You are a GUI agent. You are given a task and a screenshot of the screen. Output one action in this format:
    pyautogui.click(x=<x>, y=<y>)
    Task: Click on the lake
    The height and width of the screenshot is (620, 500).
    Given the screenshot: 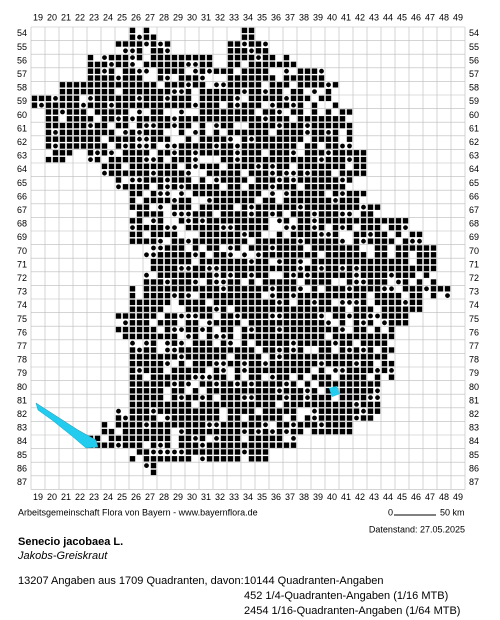 What is the action you would take?
    pyautogui.click(x=67, y=425)
    